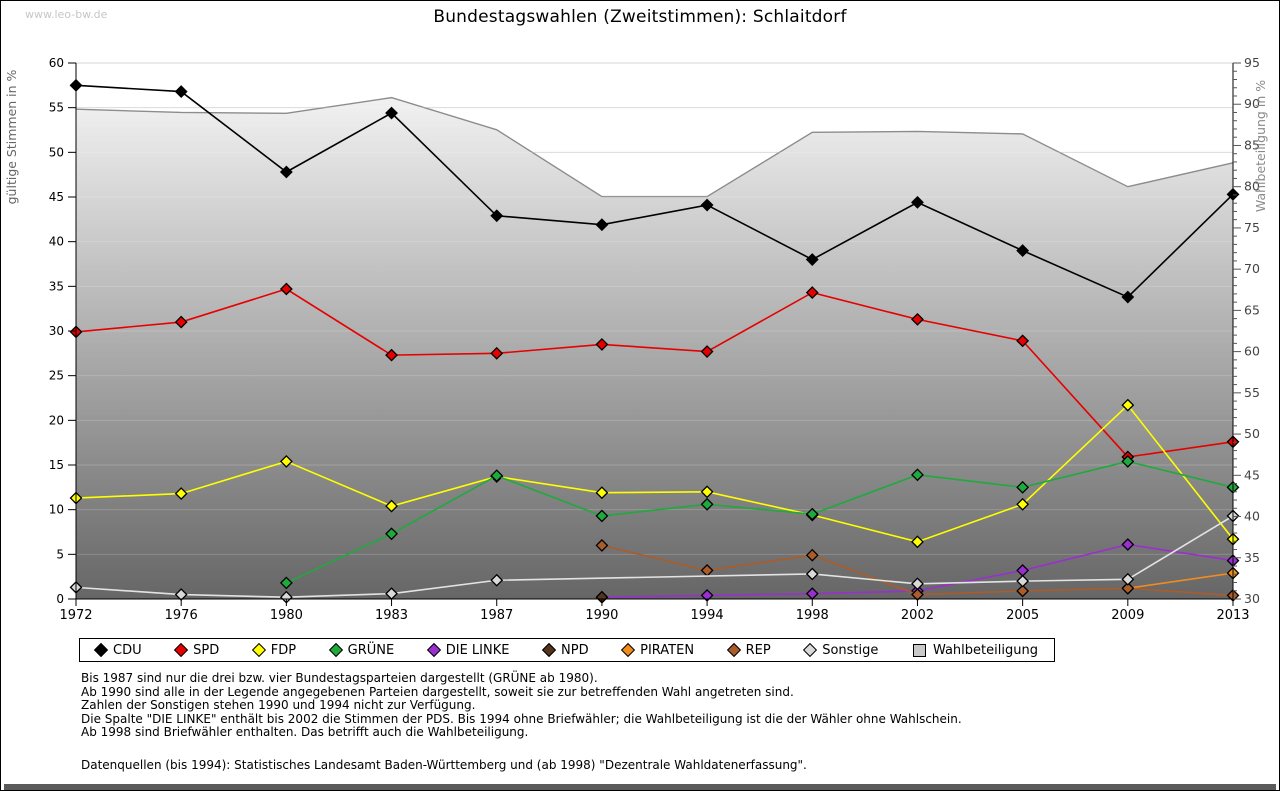 Image resolution: width=1280 pixels, height=791 pixels. What do you see at coordinates (127, 650) in the screenshot?
I see `legend-label-CDU: CDU` at bounding box center [127, 650].